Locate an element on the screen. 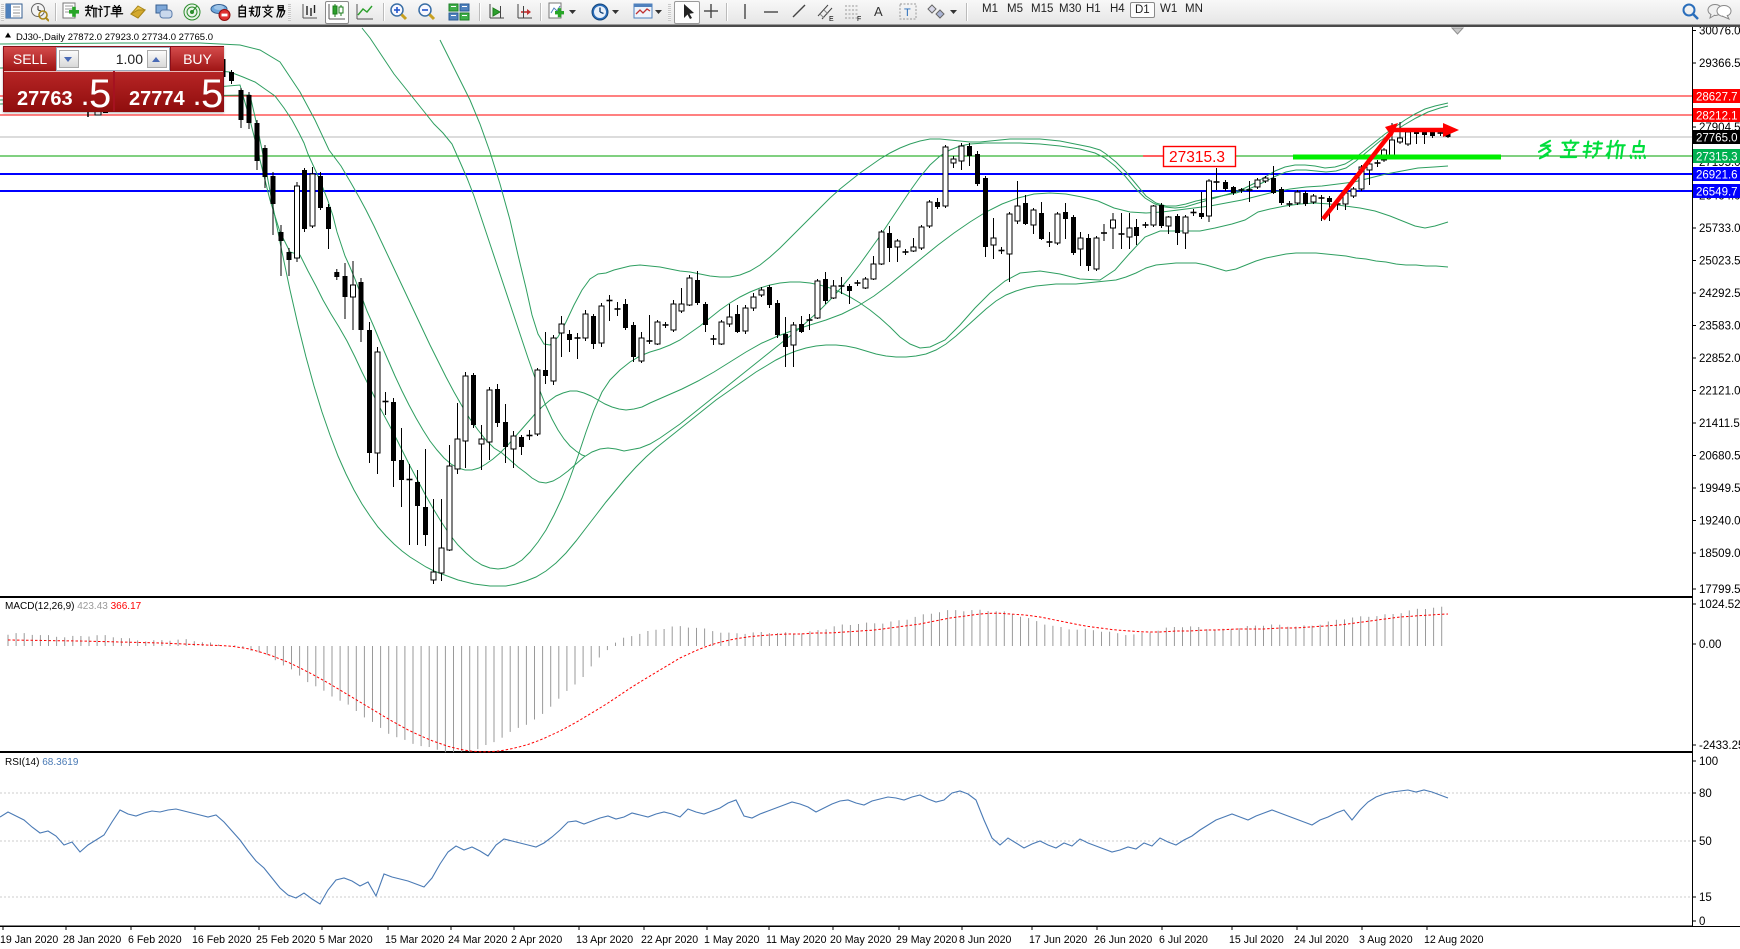 The width and height of the screenshot is (1740, 949). svg-text: 6 Jul 2020 is located at coordinates (1183, 940).